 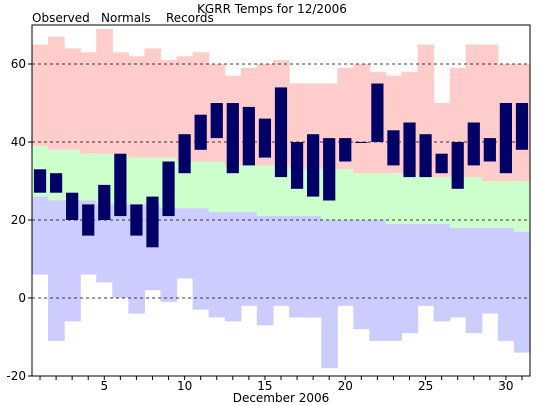 I want to click on y-tick-label: 40, so click(x=18, y=142).